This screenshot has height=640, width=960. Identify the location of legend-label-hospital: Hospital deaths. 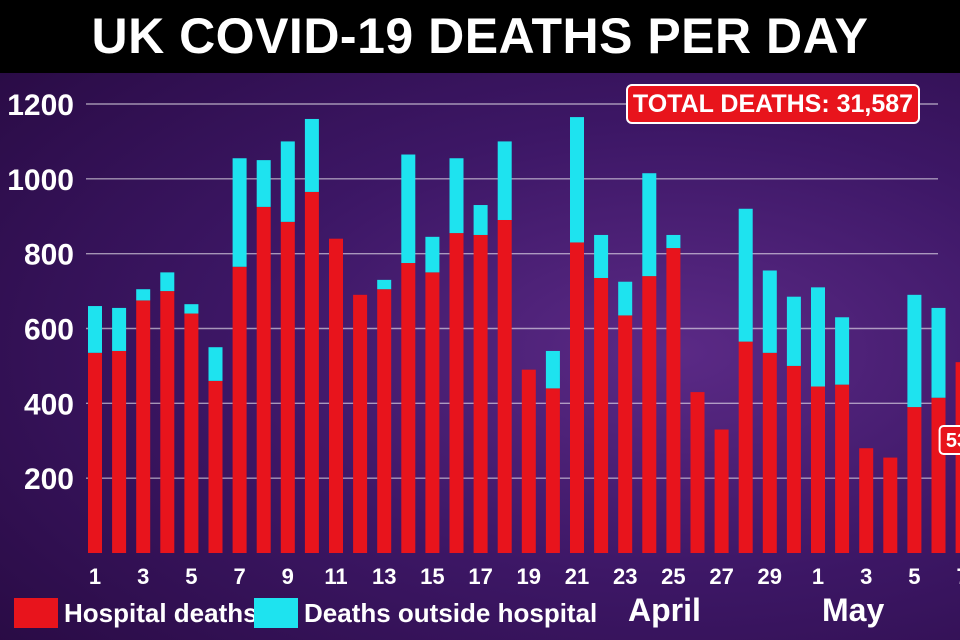
(161, 613).